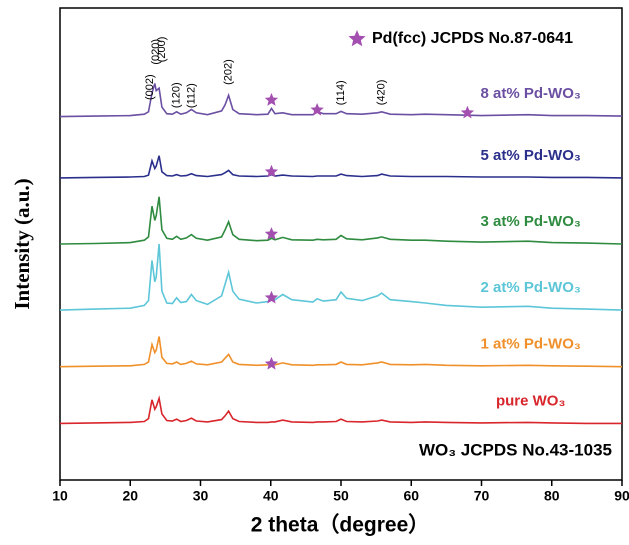 The image size is (629, 545). I want to click on hkl-label: (112), so click(191, 95).